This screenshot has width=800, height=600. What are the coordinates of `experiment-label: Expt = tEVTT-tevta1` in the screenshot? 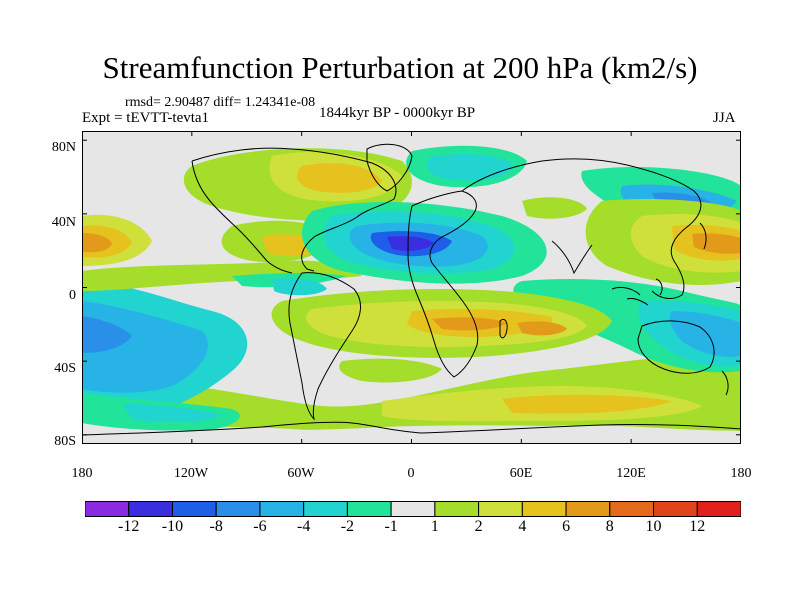 It's located at (146, 118).